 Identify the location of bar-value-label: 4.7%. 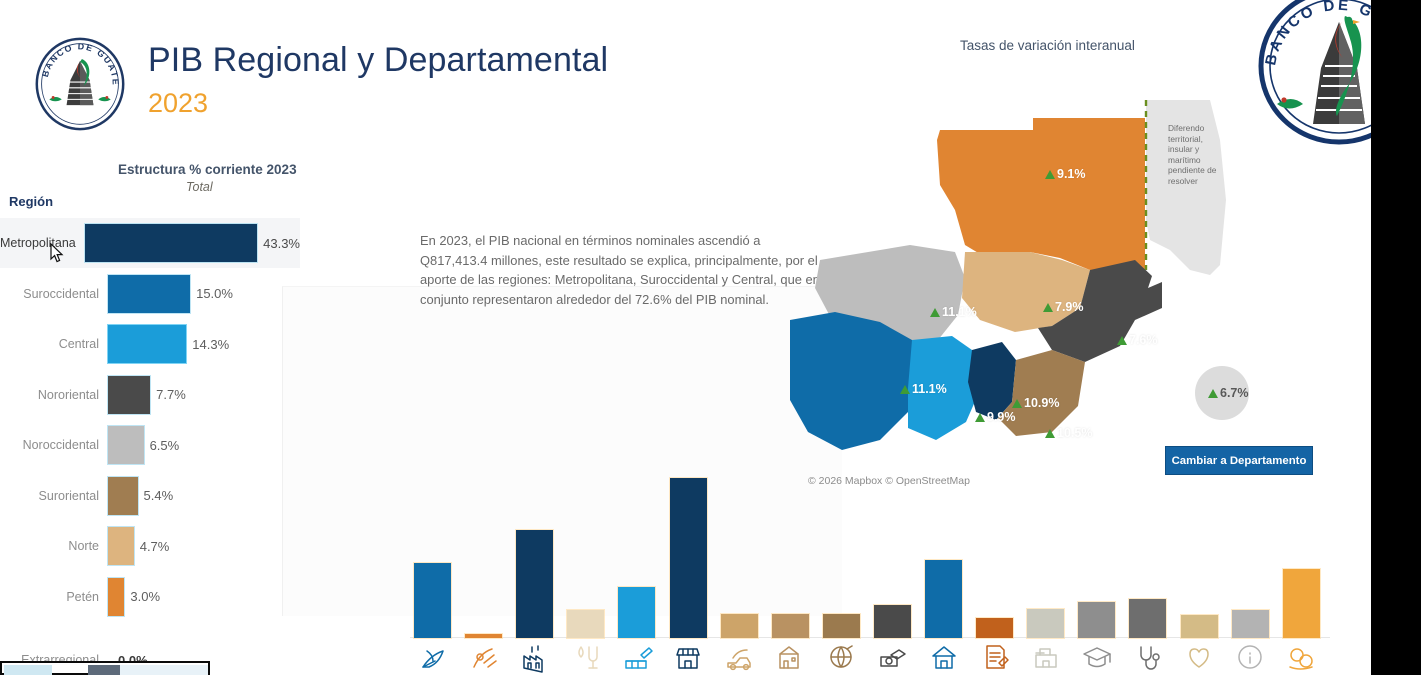
(154, 546).